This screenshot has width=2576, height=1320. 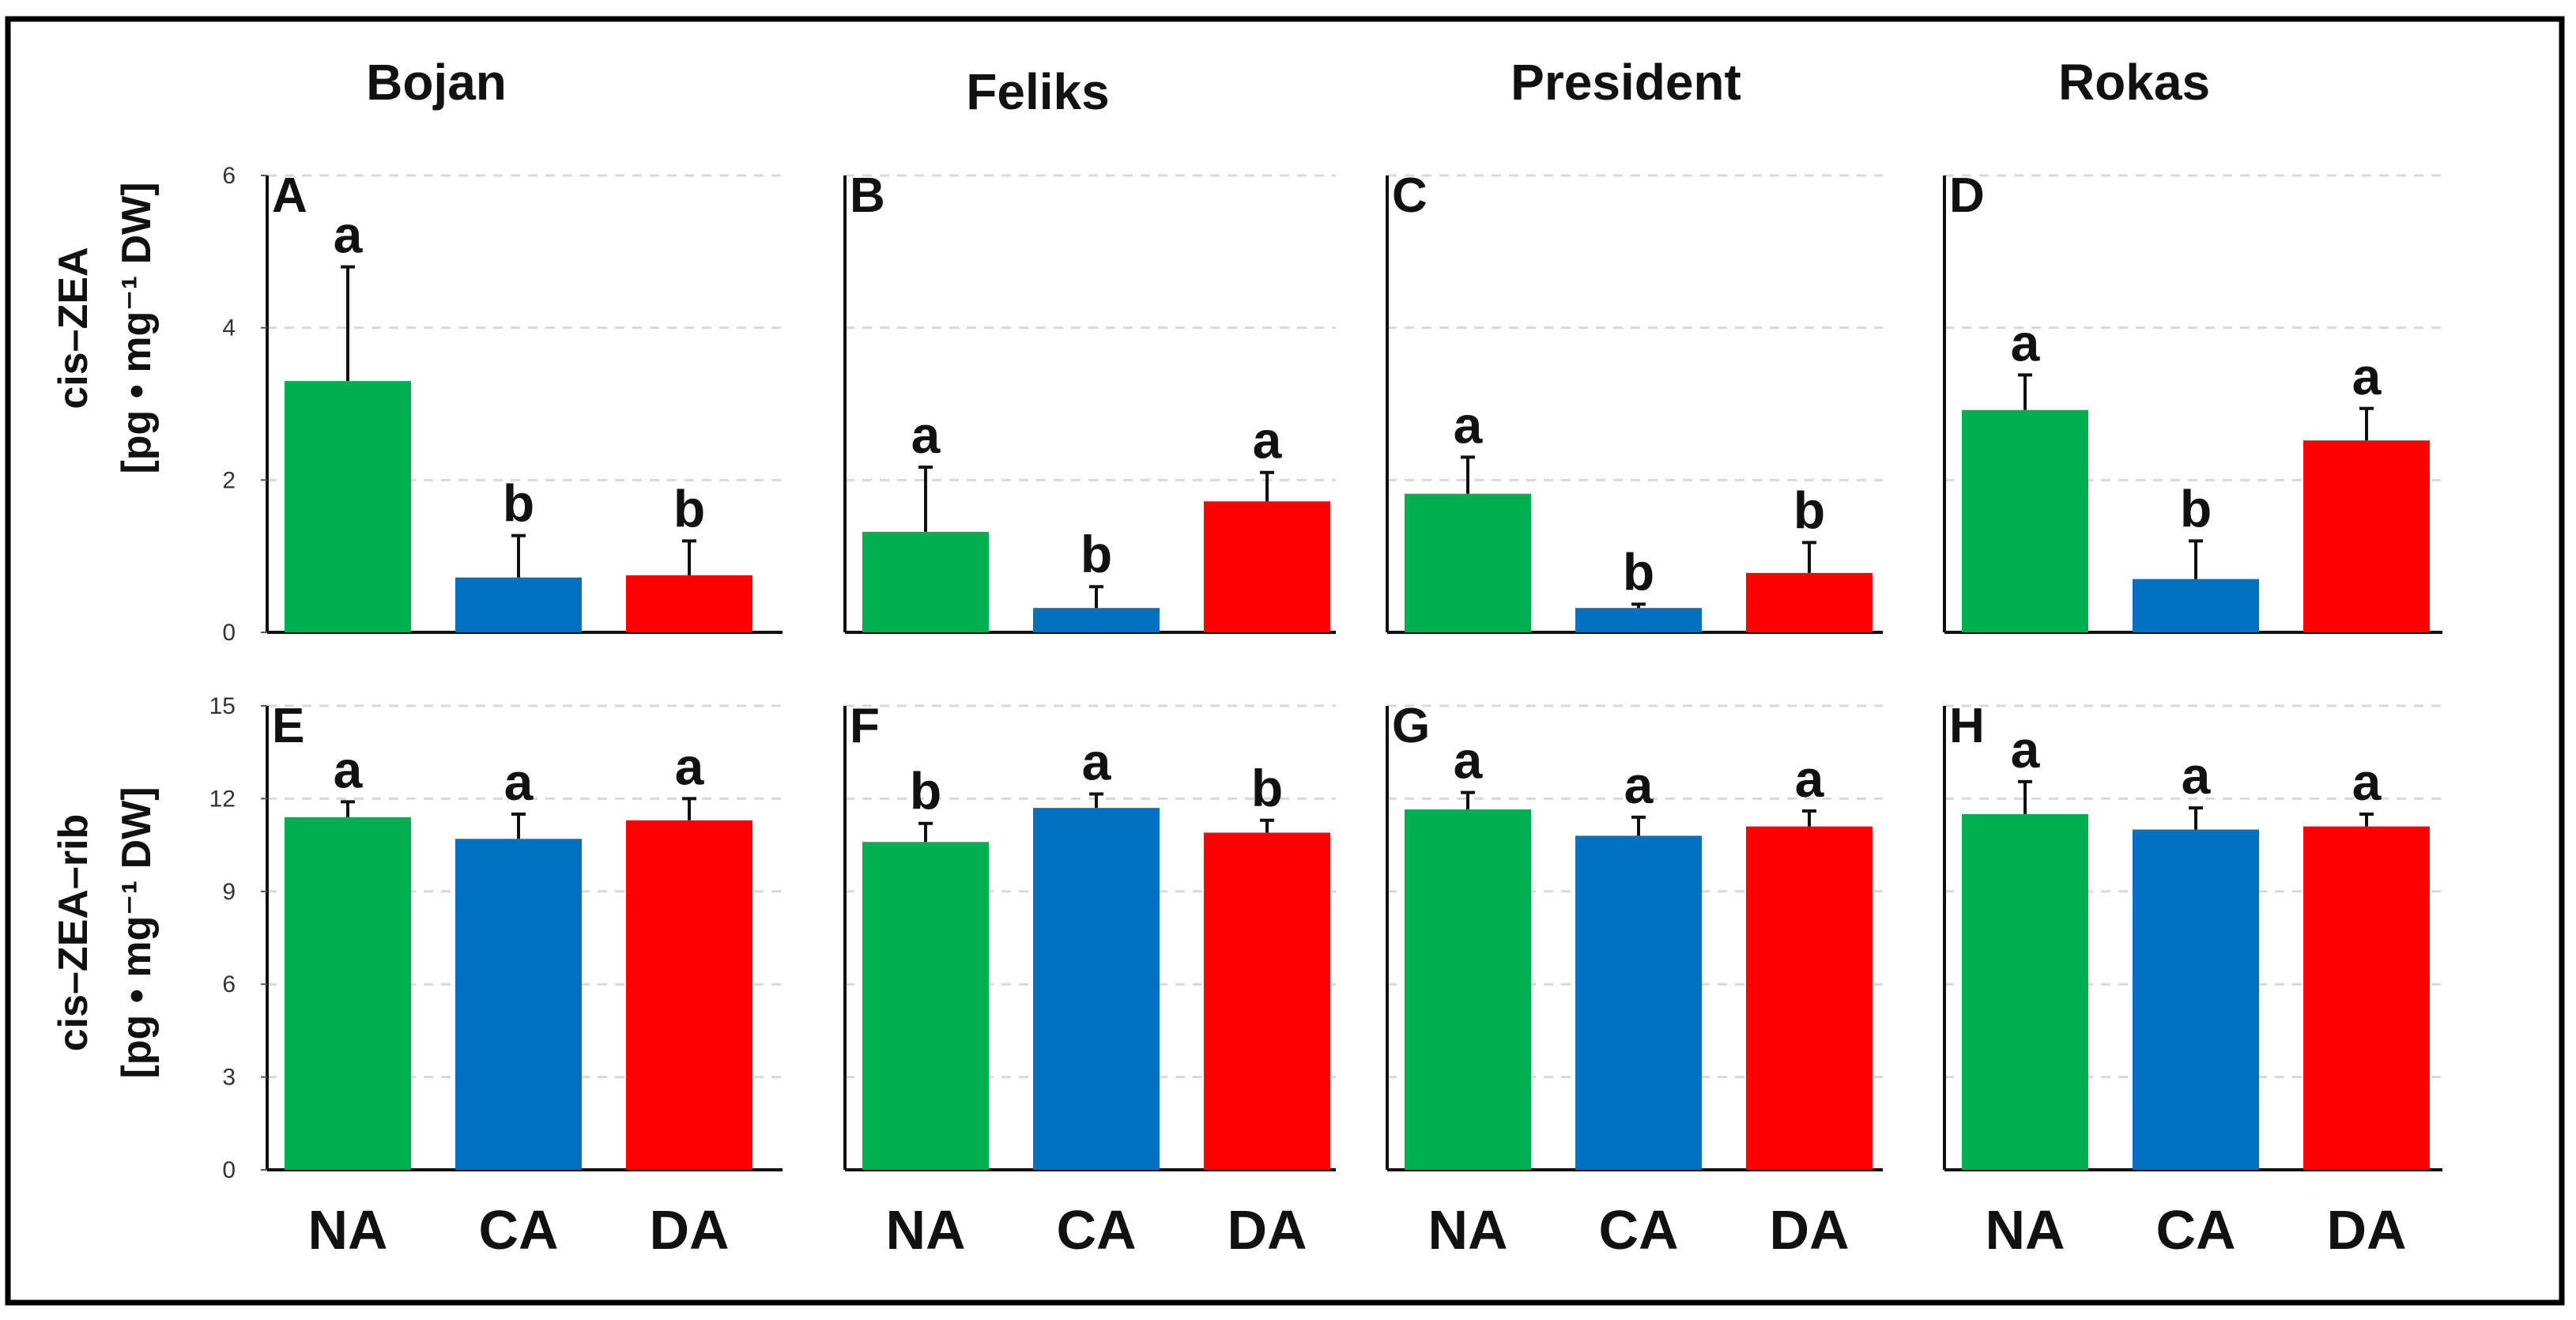 I want to click on panel-f: Fb a b, so click(x=1089, y=935).